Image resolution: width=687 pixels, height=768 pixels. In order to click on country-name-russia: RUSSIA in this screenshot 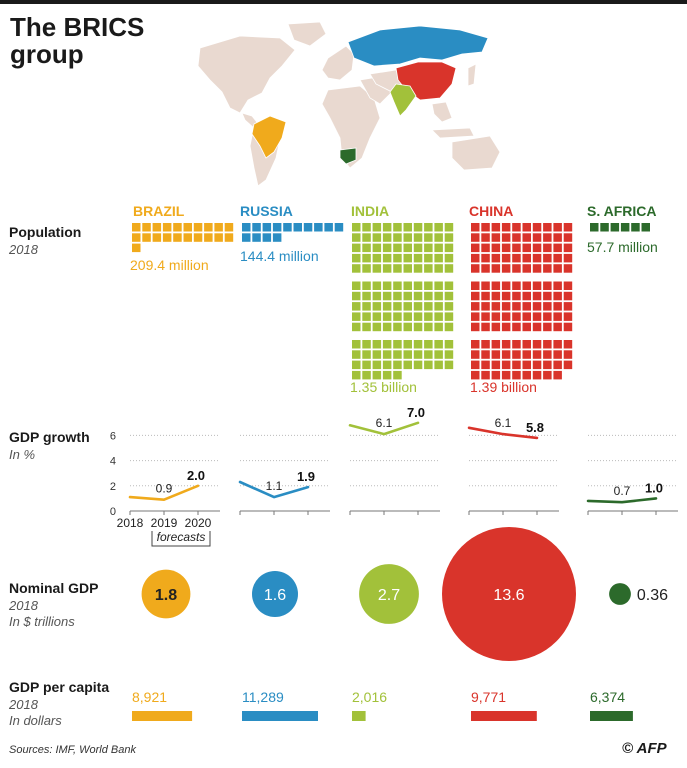, I will do `click(266, 211)`.